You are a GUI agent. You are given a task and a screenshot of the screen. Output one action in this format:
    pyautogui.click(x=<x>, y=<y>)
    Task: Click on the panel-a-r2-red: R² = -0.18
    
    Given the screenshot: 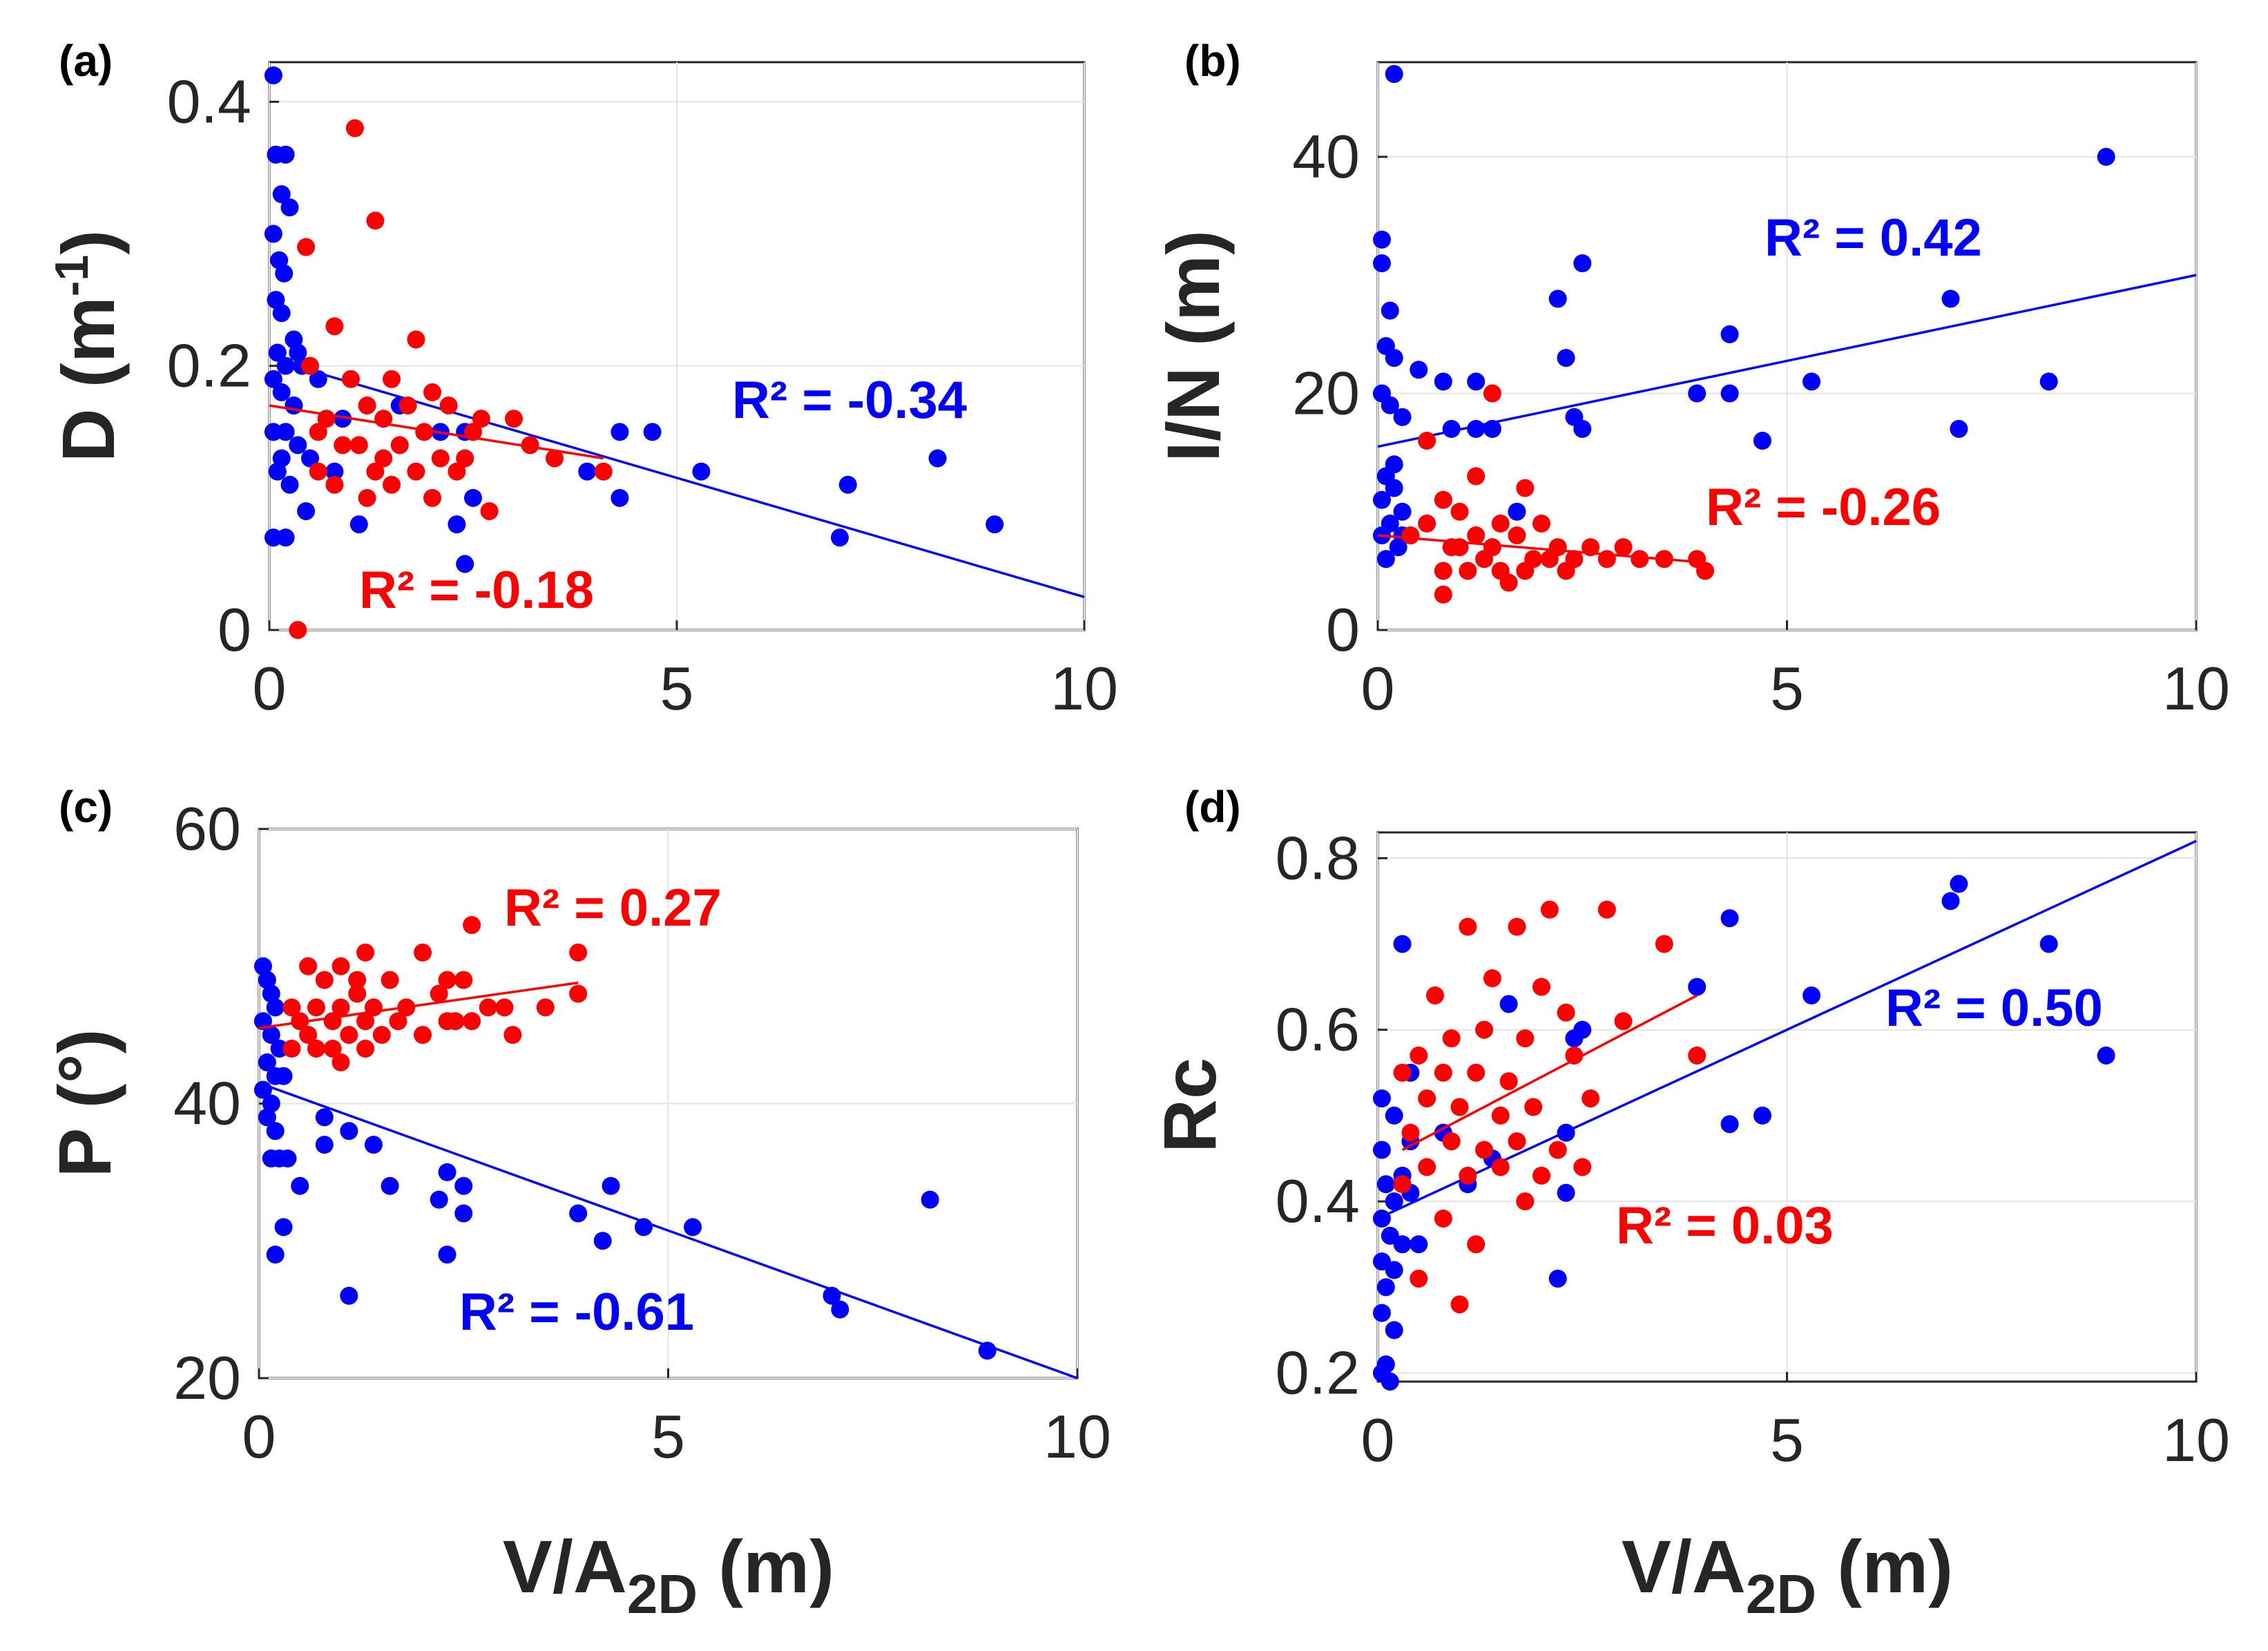 What is the action you would take?
    pyautogui.click(x=476, y=591)
    